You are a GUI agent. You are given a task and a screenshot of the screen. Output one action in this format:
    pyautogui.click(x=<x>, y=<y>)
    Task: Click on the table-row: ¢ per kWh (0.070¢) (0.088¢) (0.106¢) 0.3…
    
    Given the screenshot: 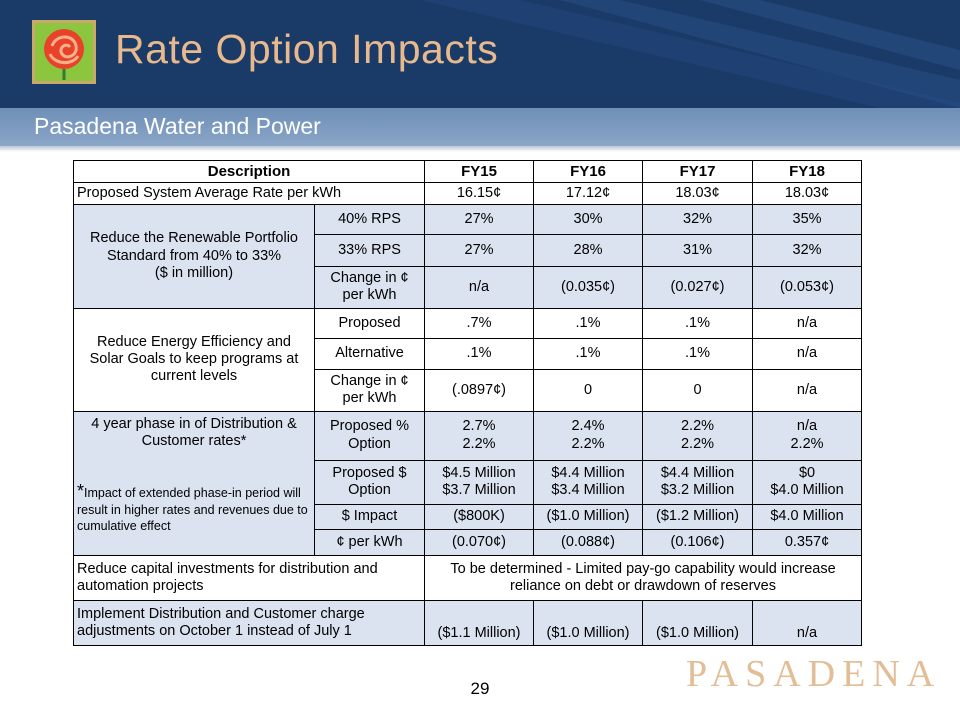 What is the action you would take?
    pyautogui.click(x=468, y=542)
    